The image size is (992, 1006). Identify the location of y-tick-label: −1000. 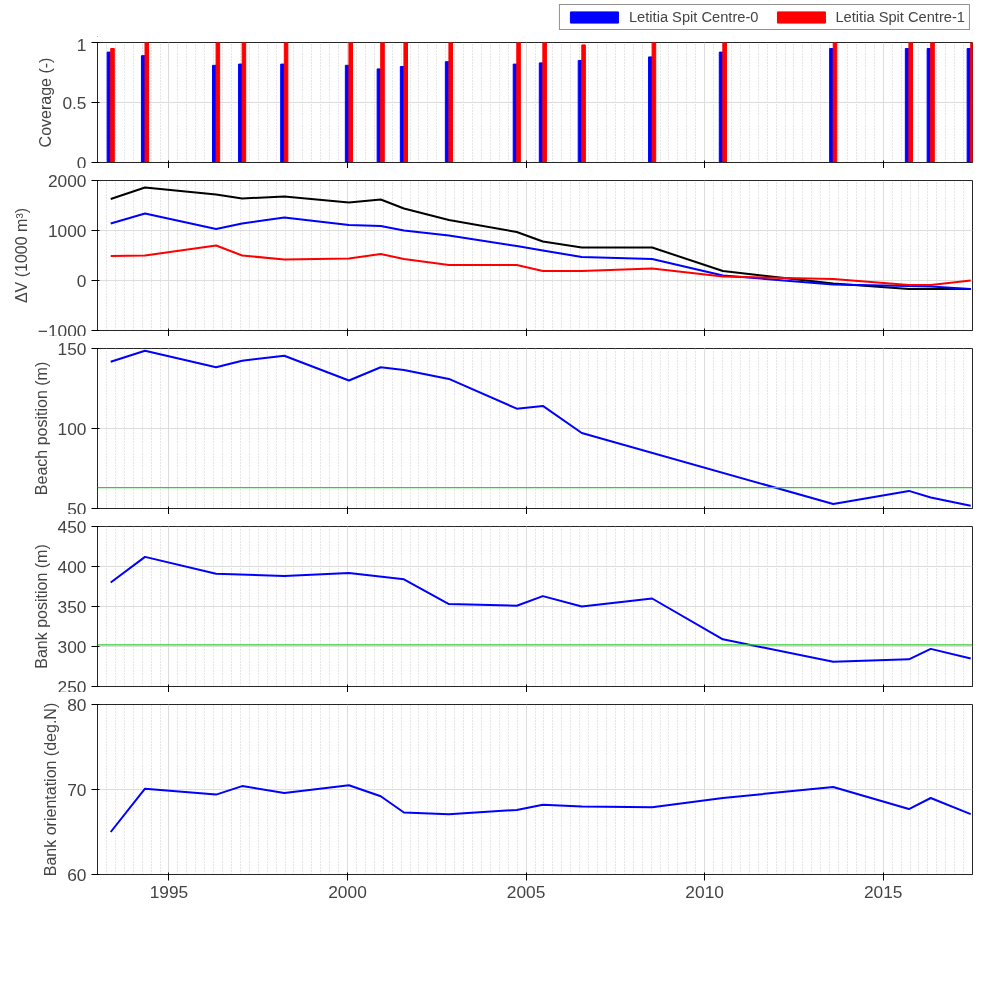
(62, 330).